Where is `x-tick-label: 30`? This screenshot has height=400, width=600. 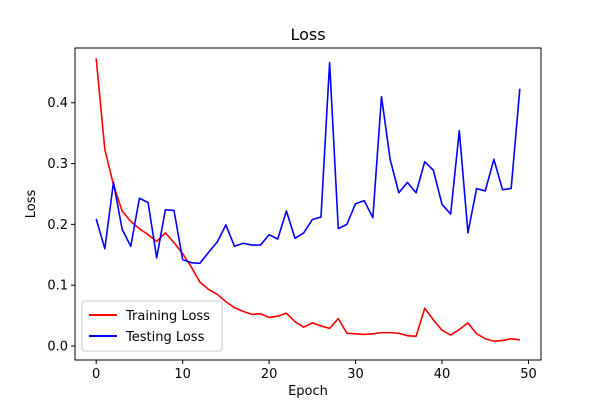 x-tick-label: 30 is located at coordinates (355, 374).